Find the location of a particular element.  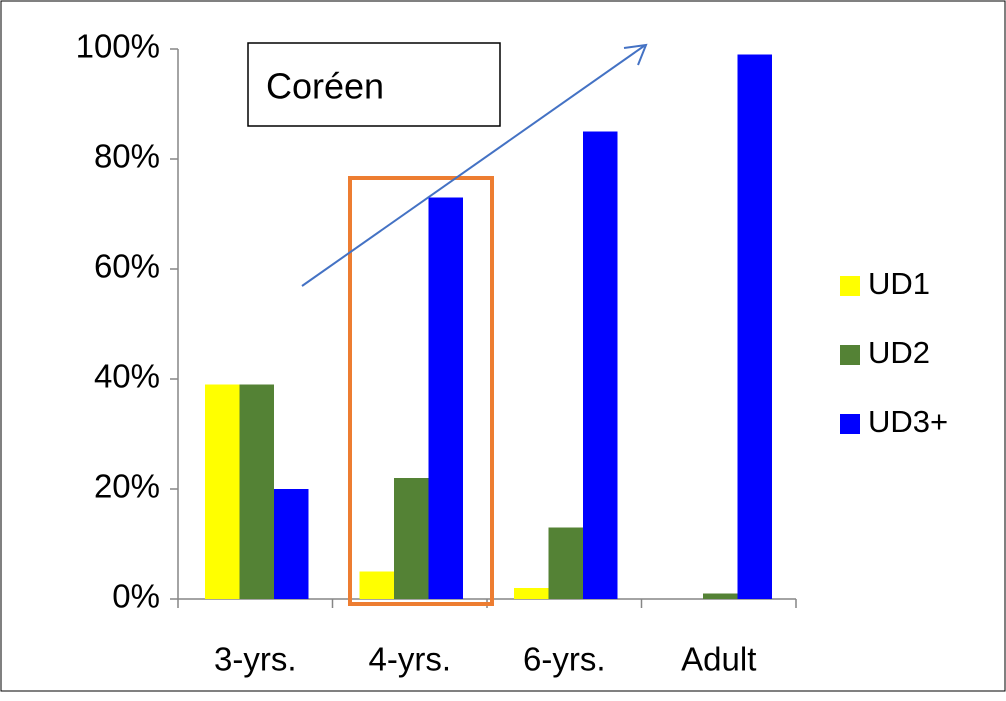

trend-arrow-line is located at coordinates (473, 166).